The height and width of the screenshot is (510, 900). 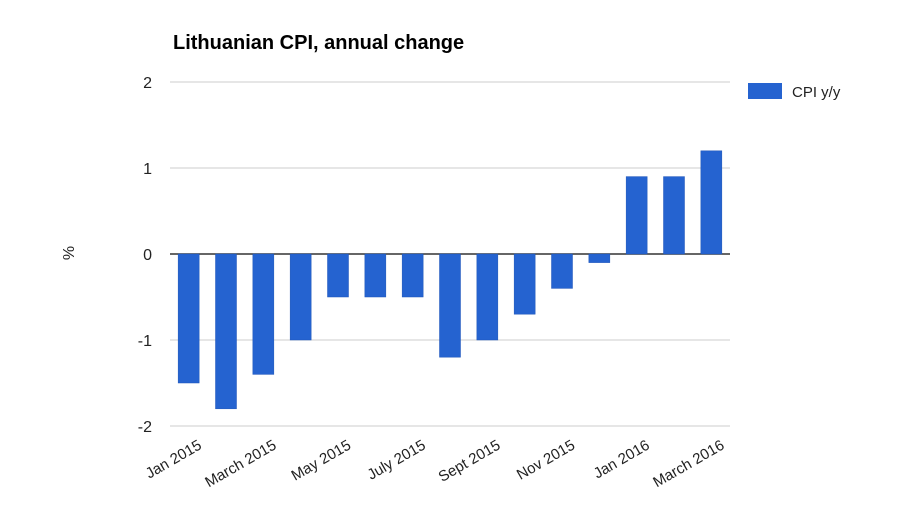 I want to click on x-tick-label: Jan 2016, so click(x=622, y=460).